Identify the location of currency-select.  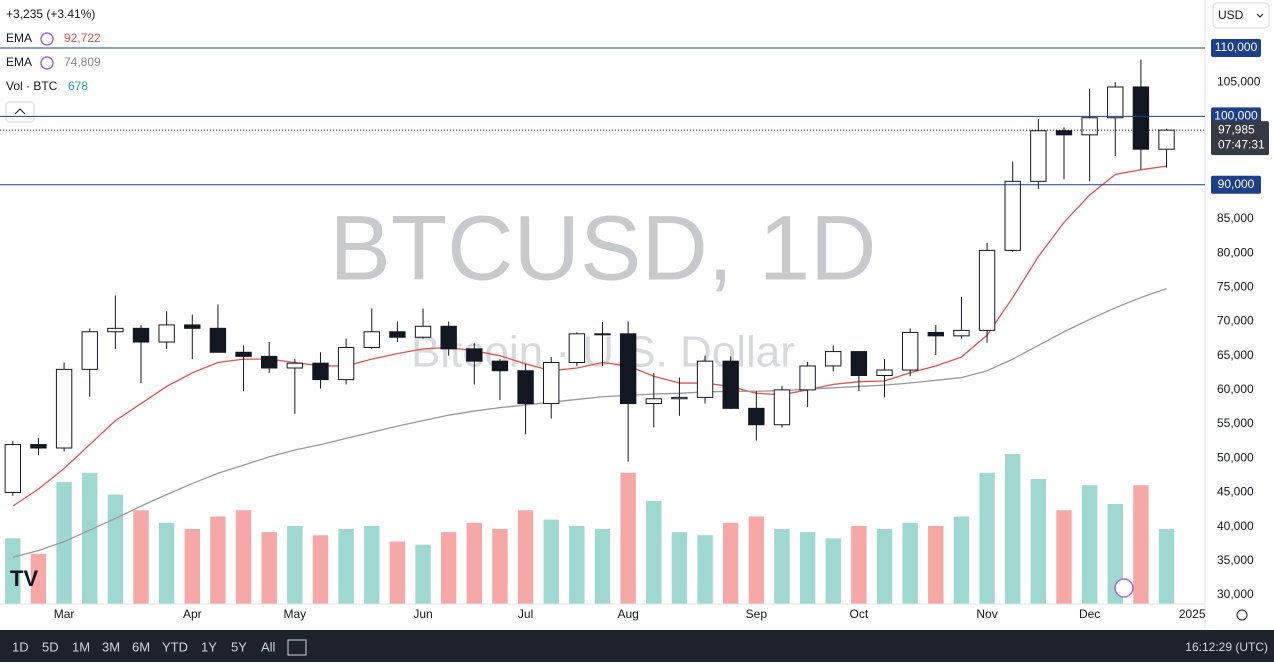
(1241, 15).